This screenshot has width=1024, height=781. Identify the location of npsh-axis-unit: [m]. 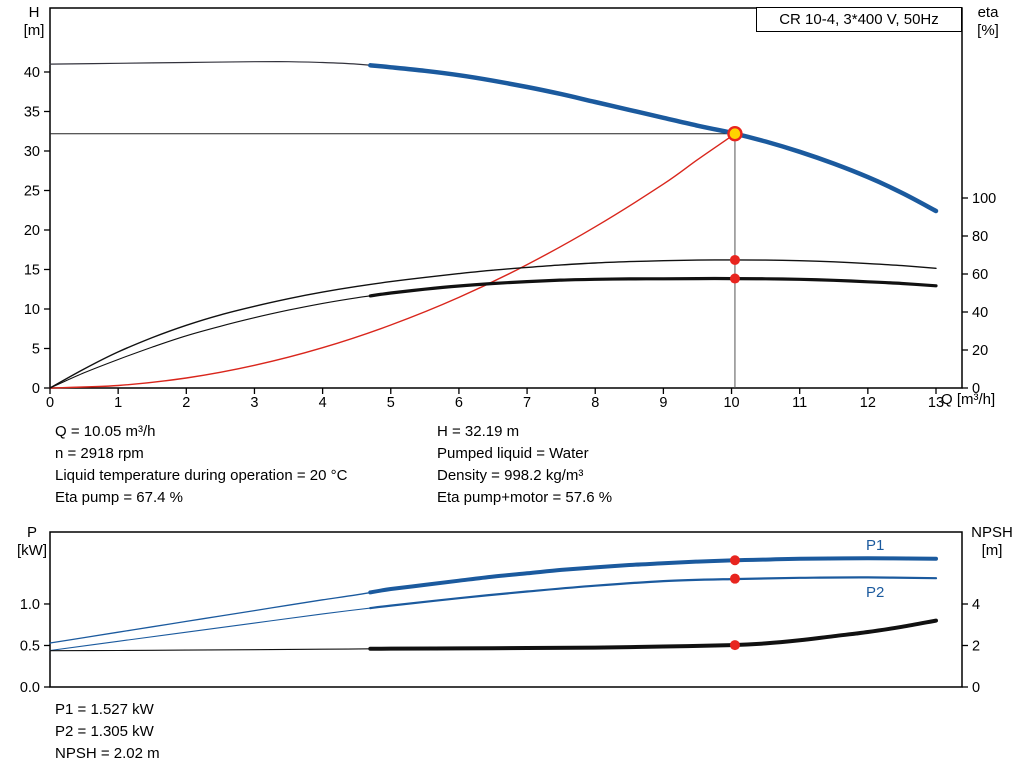
(992, 550).